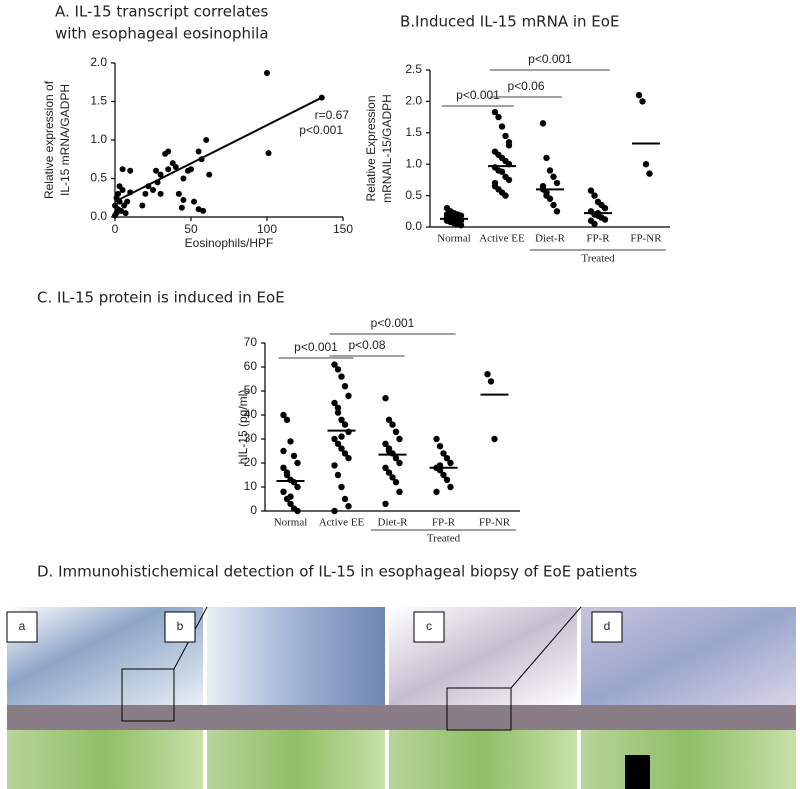 The image size is (800, 789). I want to click on y-tick-label: 50, so click(251, 390).